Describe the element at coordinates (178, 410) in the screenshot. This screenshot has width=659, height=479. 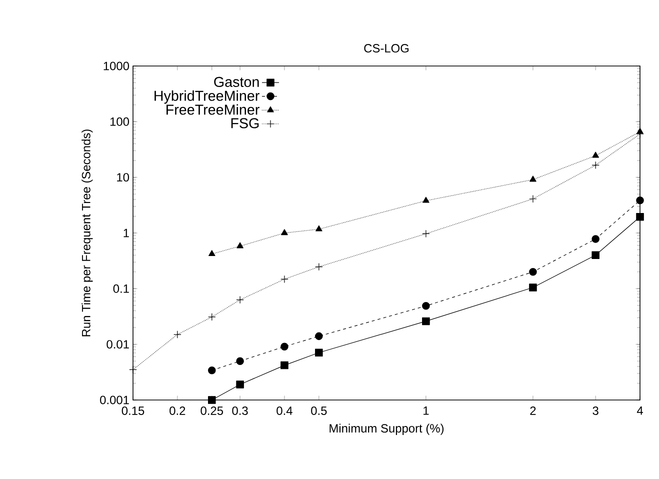
I see `x-tick-label: 0.2` at that location.